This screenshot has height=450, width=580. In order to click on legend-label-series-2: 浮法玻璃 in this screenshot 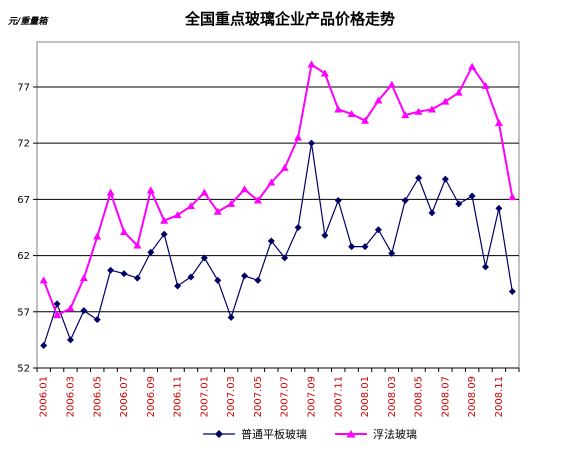, I will do `click(395, 434)`.